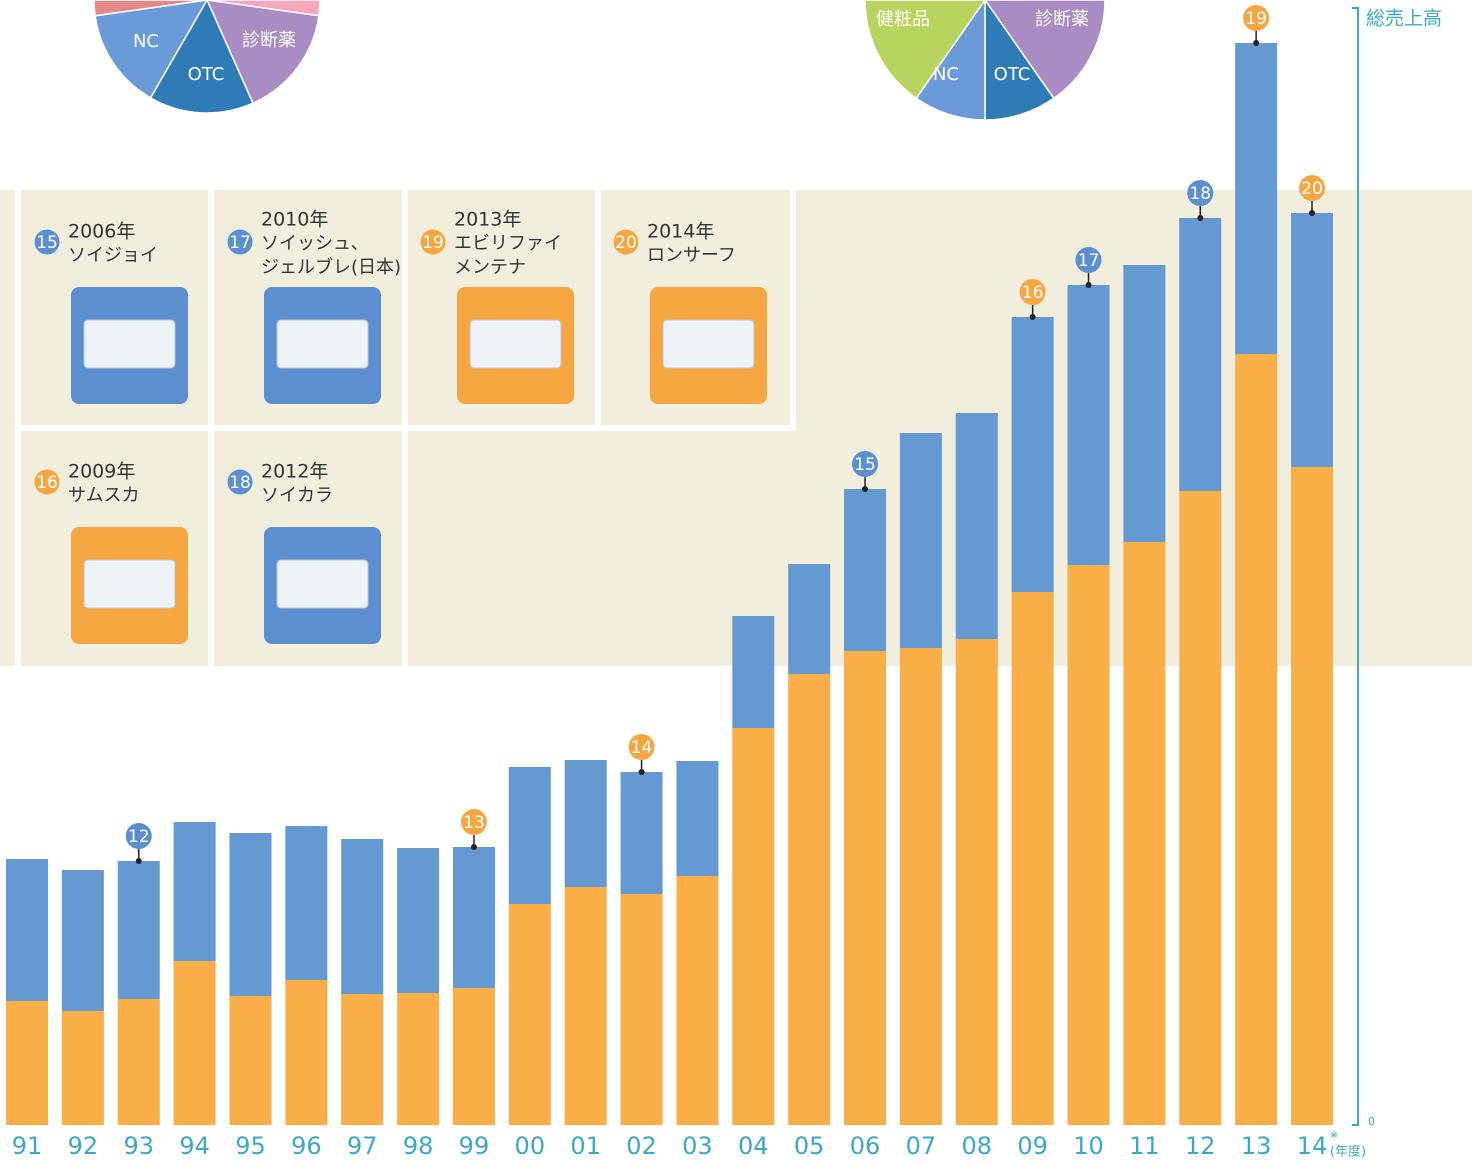 This screenshot has width=1472, height=1163. I want to click on annotation-label: 17, so click(1089, 261).